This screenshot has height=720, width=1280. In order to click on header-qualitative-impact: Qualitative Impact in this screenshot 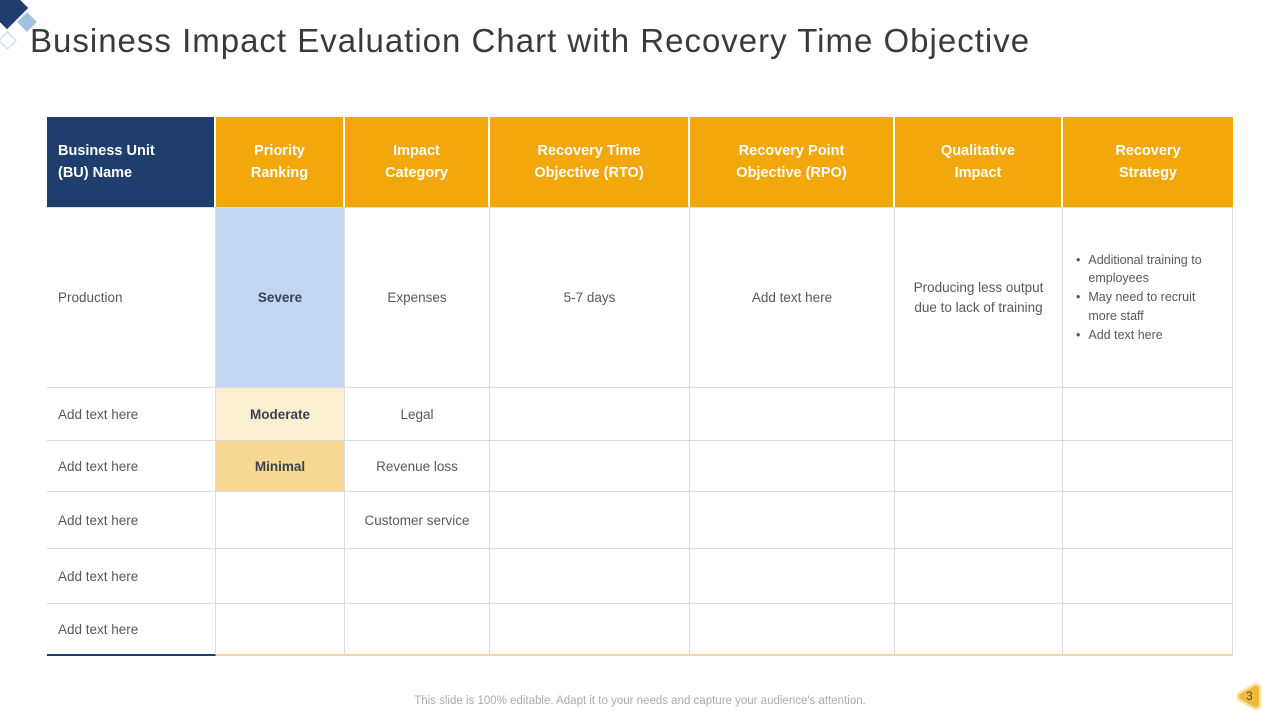, I will do `click(979, 162)`.